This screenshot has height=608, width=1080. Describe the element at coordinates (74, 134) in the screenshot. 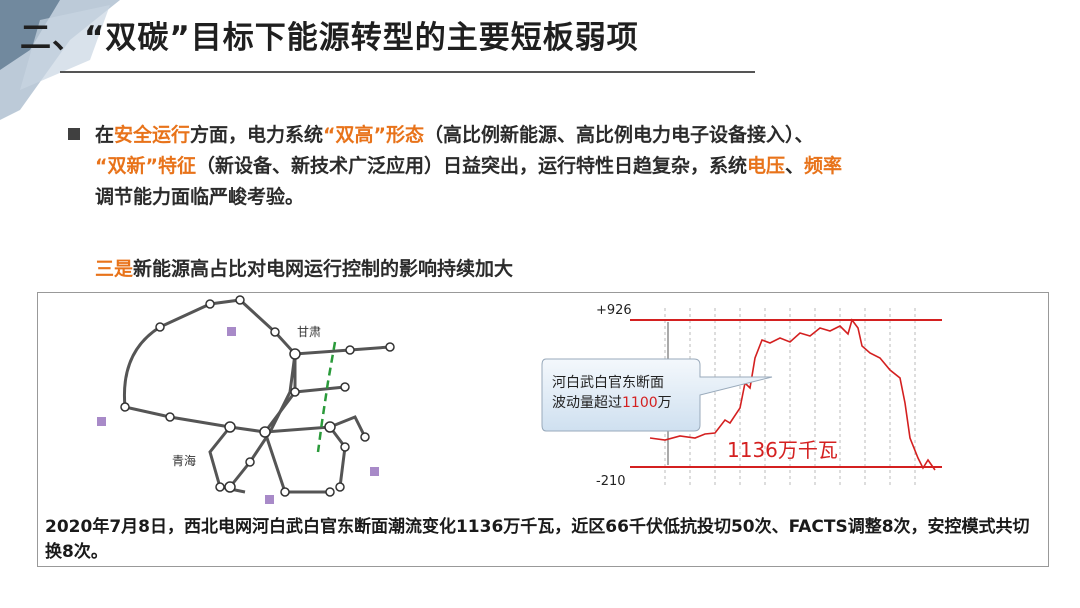

I see `bullet-marker` at that location.